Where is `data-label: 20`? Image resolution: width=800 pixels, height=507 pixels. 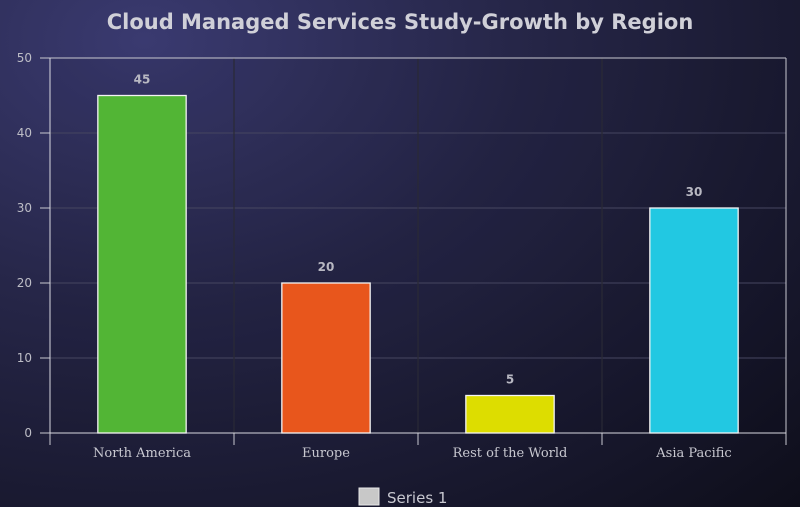
data-label: 20 is located at coordinates (326, 267).